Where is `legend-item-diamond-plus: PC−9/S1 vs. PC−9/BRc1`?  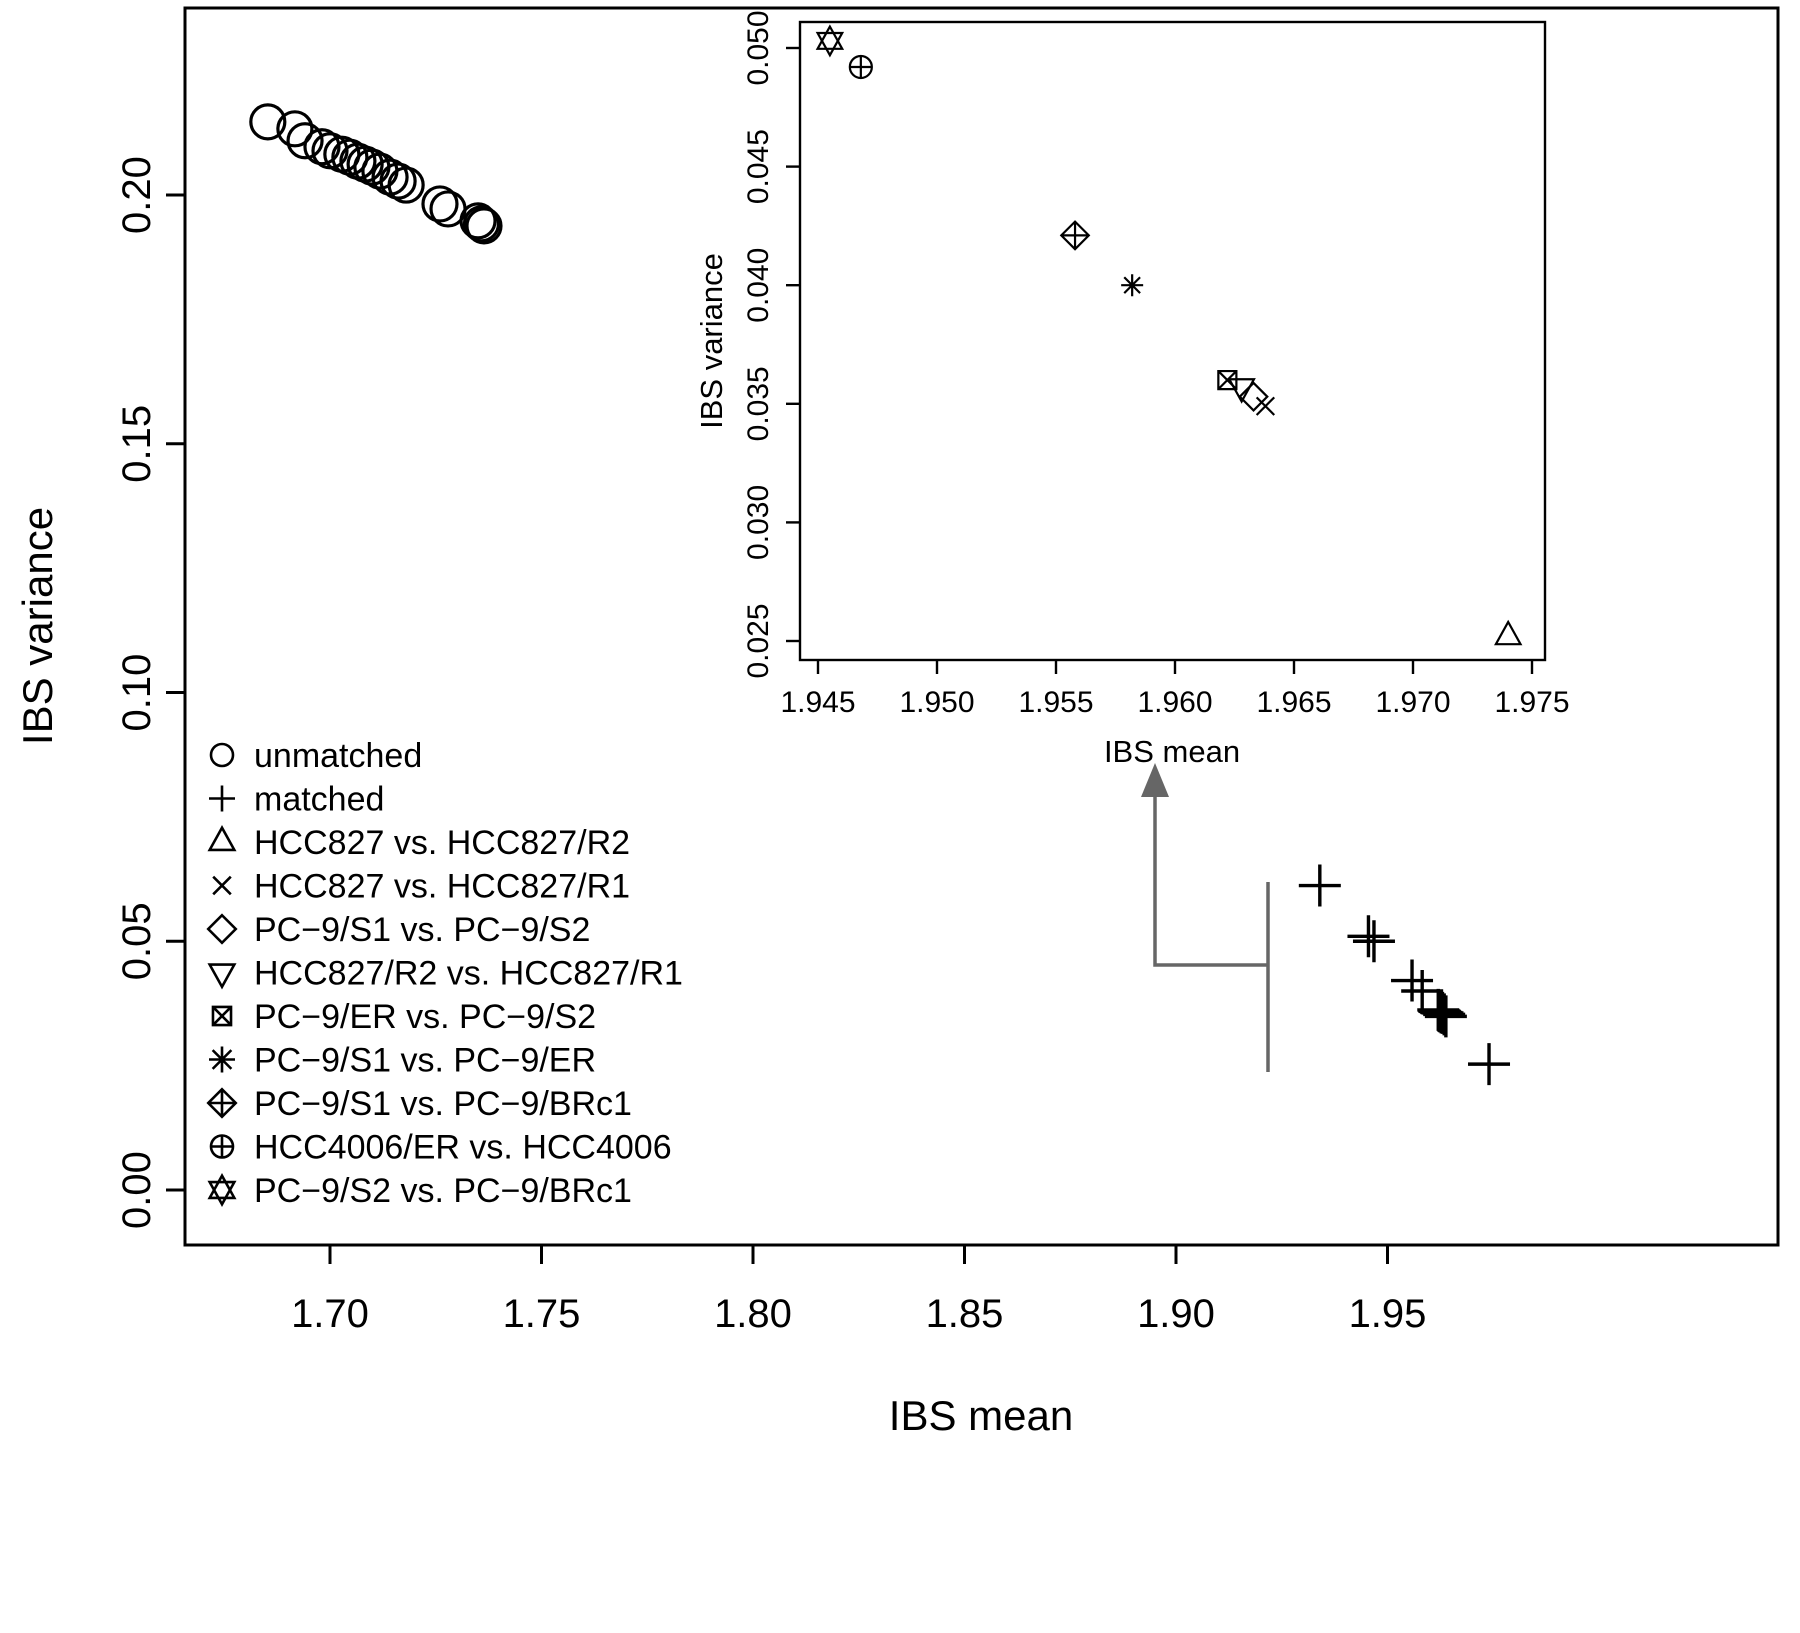 legend-item-diamond-plus: PC−9/S1 vs. PC−9/BRc1 is located at coordinates (419, 1104).